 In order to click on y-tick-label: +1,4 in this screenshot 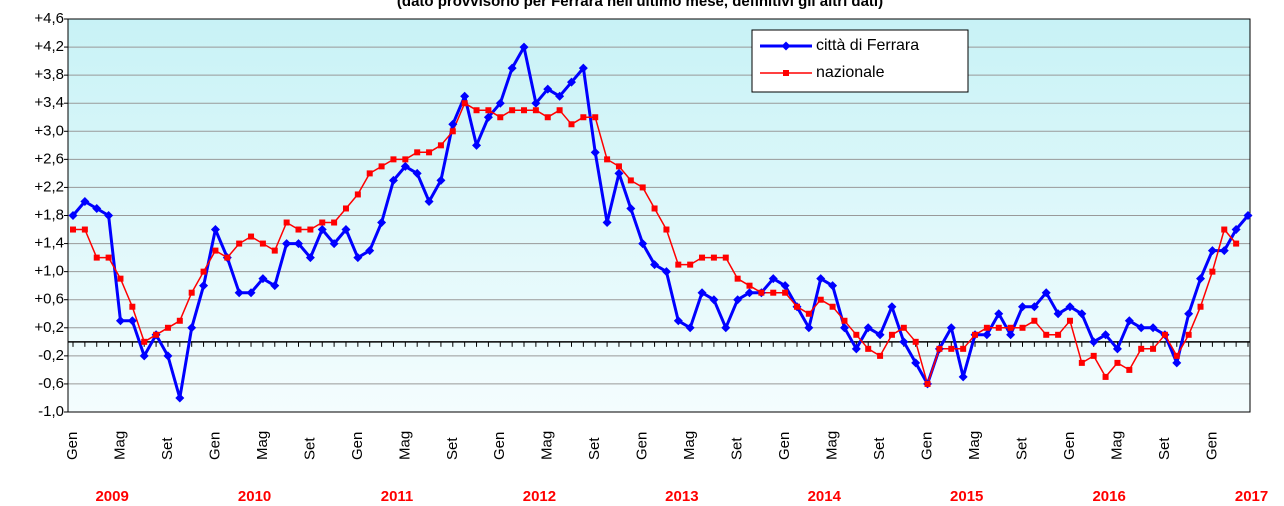, I will do `click(49, 243)`.